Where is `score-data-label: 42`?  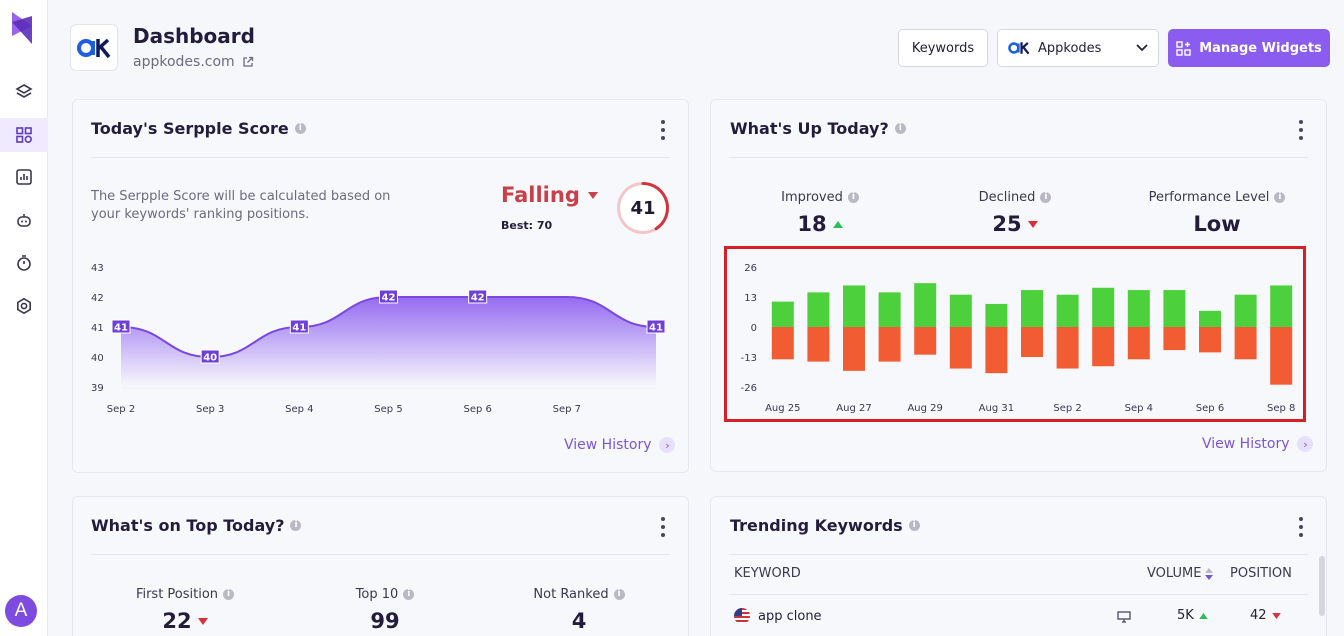 score-data-label: 42 is located at coordinates (388, 296).